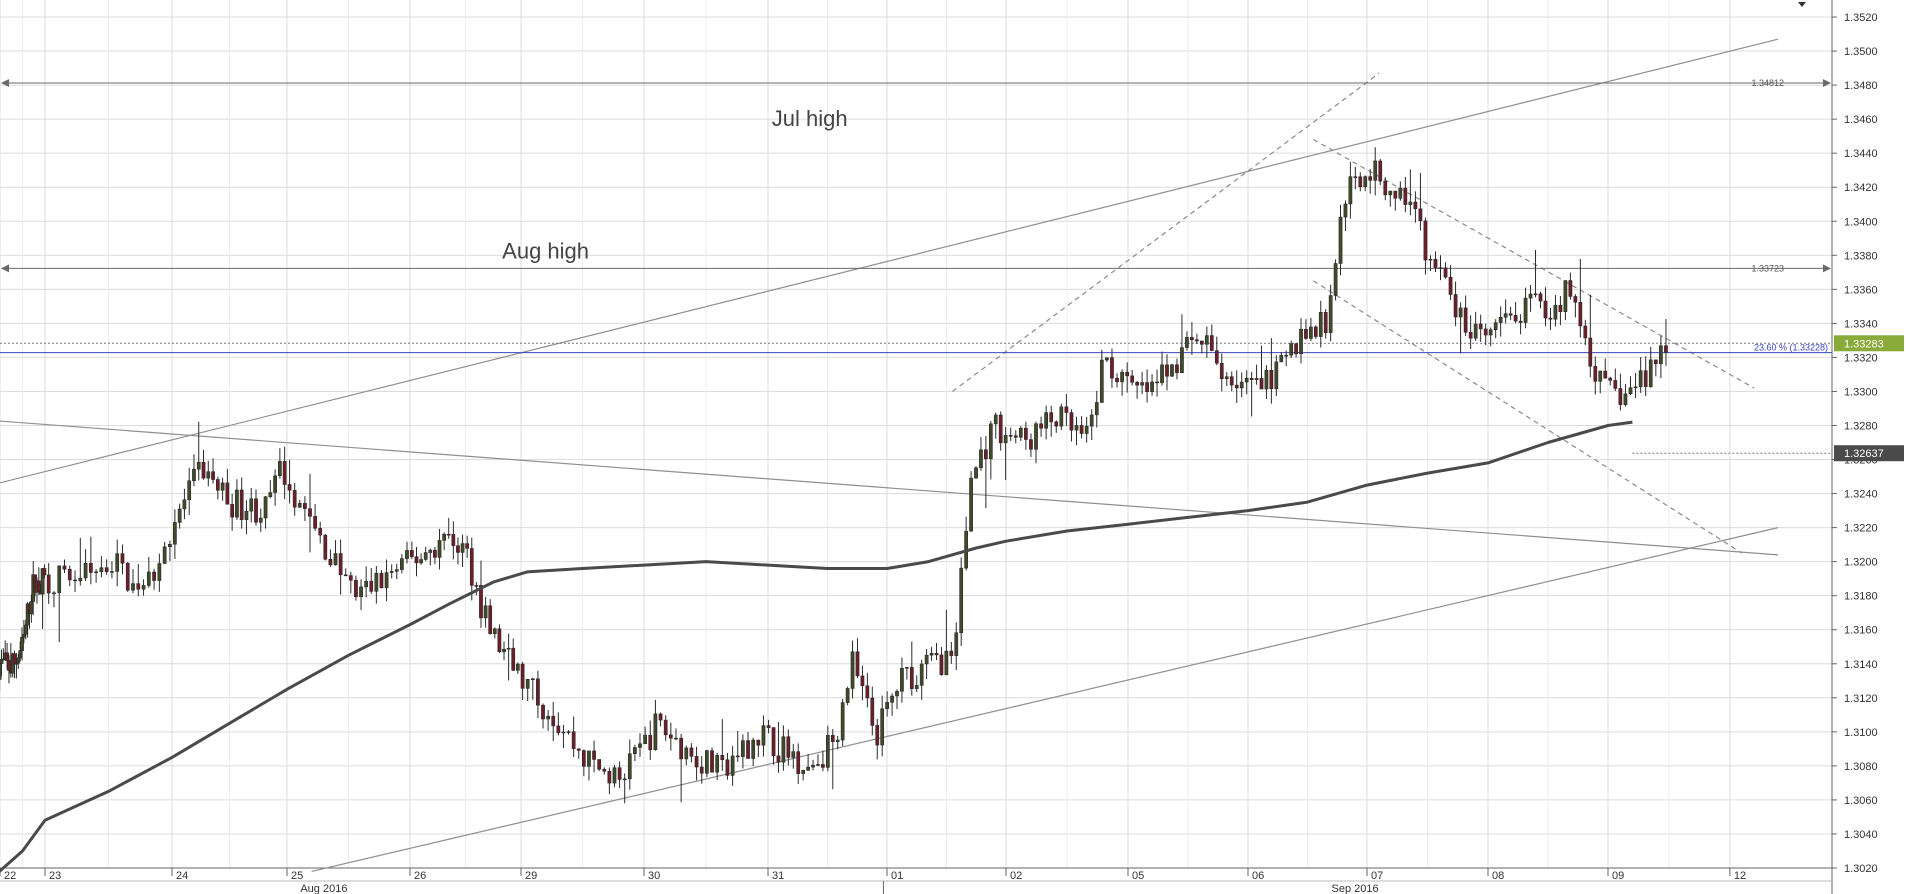  I want to click on x-tick-label: 02, so click(1016, 876).